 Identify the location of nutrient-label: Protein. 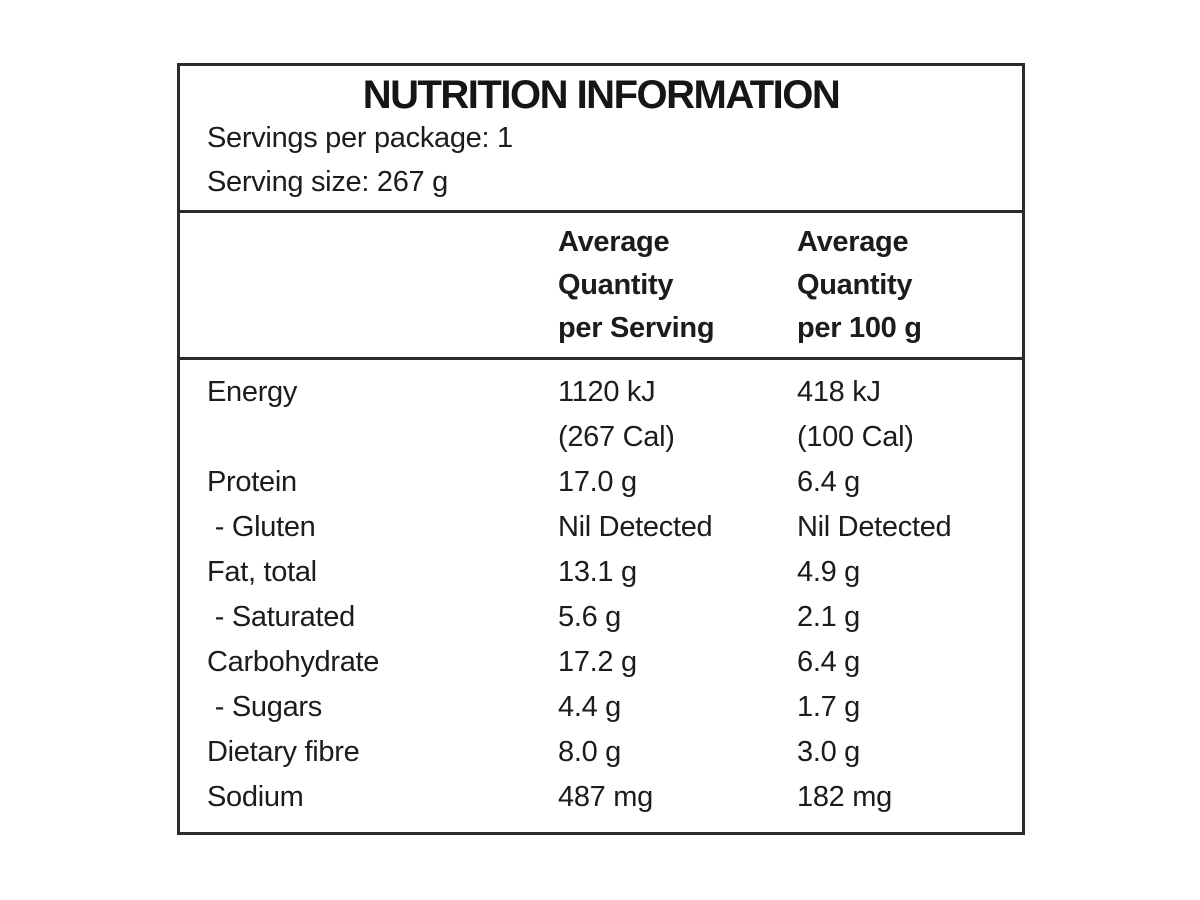
(252, 482).